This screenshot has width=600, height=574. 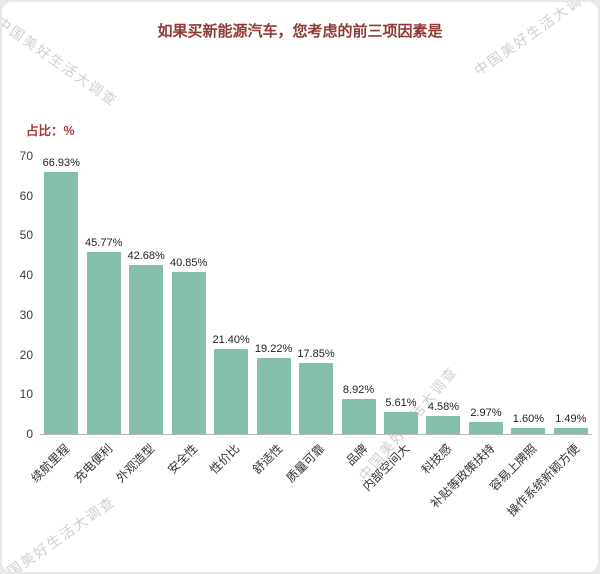 I want to click on bar-group: 19.22% 舒适性, so click(x=272, y=317).